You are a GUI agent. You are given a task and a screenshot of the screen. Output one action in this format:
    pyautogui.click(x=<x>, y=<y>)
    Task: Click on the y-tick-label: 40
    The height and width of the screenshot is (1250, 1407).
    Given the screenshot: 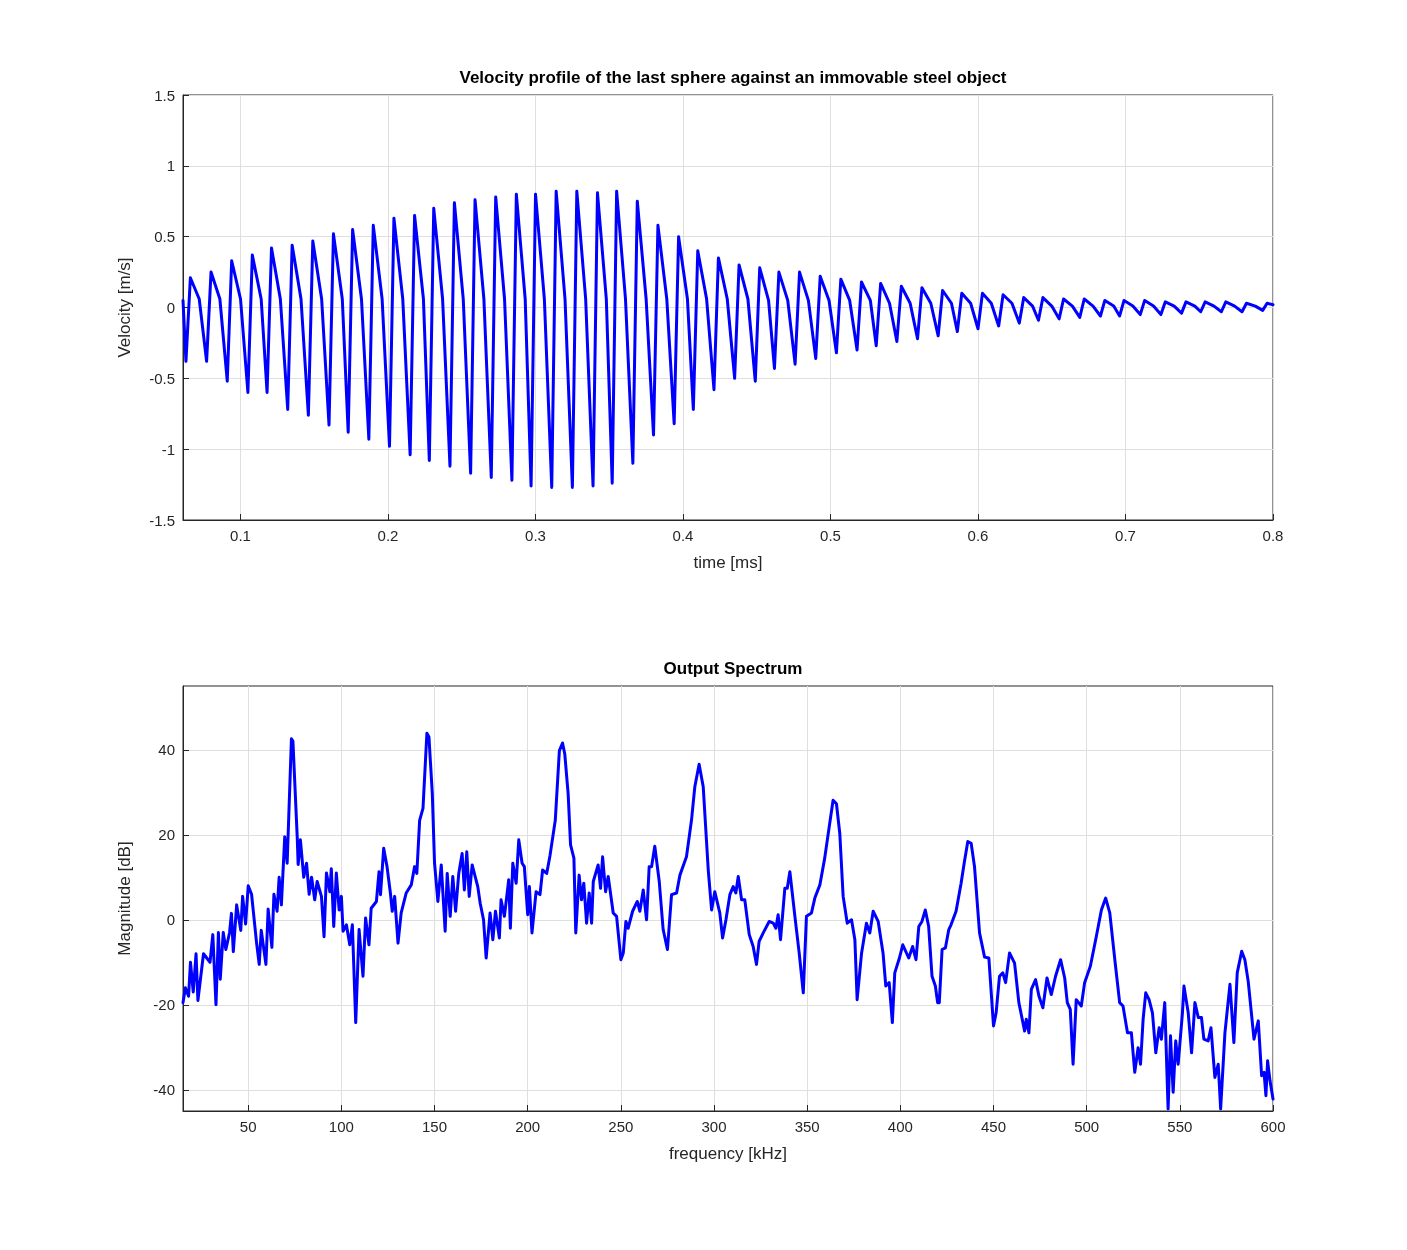 What is the action you would take?
    pyautogui.click(x=166, y=750)
    